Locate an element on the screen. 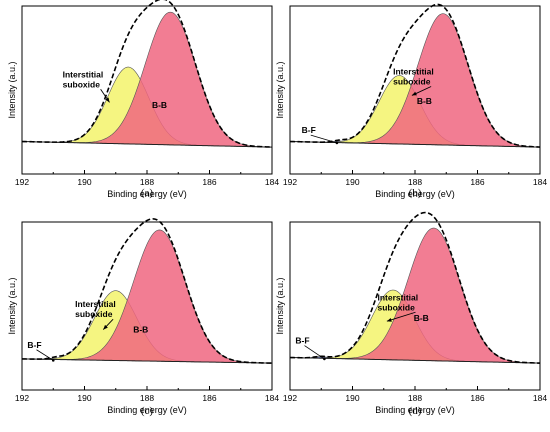 Image resolution: width=550 pixels, height=432 pixels. panel-letter: (a) is located at coordinates (147, 193).